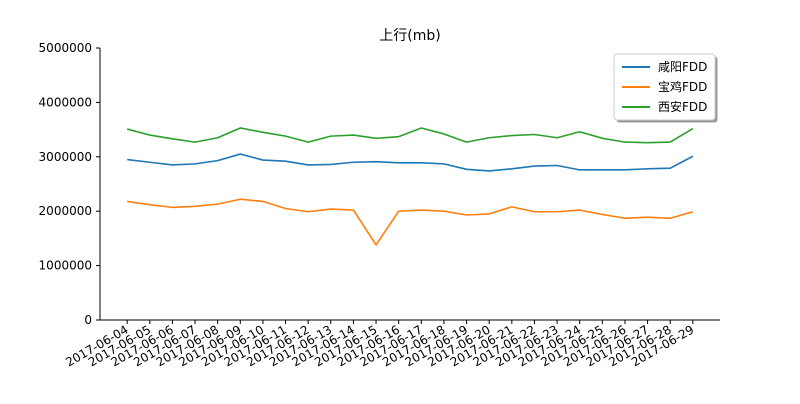 The height and width of the screenshot is (404, 800). What do you see at coordinates (65, 157) in the screenshot?
I see `y-tick-label: 3000000` at bounding box center [65, 157].